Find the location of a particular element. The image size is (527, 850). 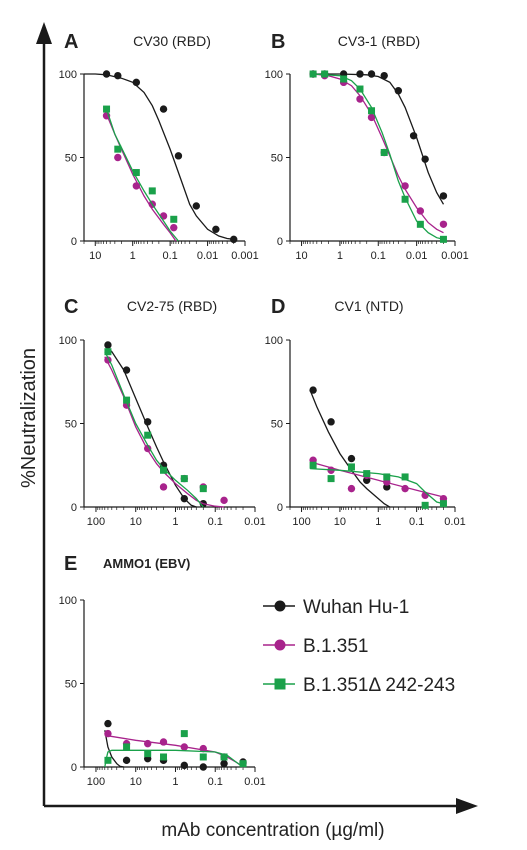

panel-e-title: AMMO1 (EBV) is located at coordinates (146, 563).